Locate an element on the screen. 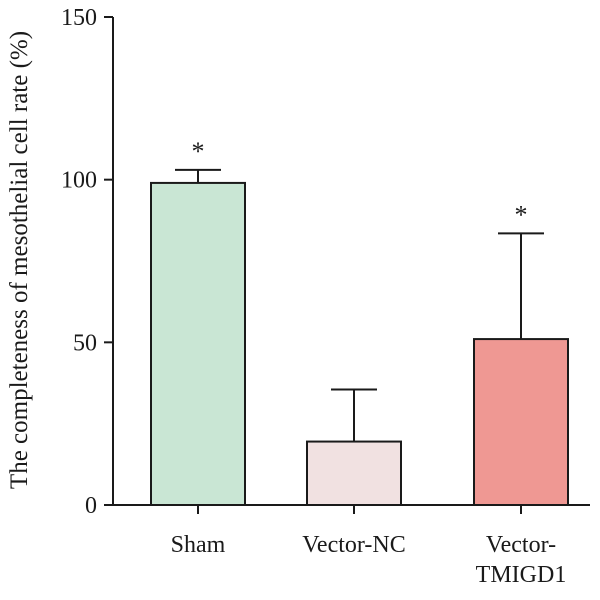 The height and width of the screenshot is (600, 600). y-tick-label: 100 is located at coordinates (79, 181).